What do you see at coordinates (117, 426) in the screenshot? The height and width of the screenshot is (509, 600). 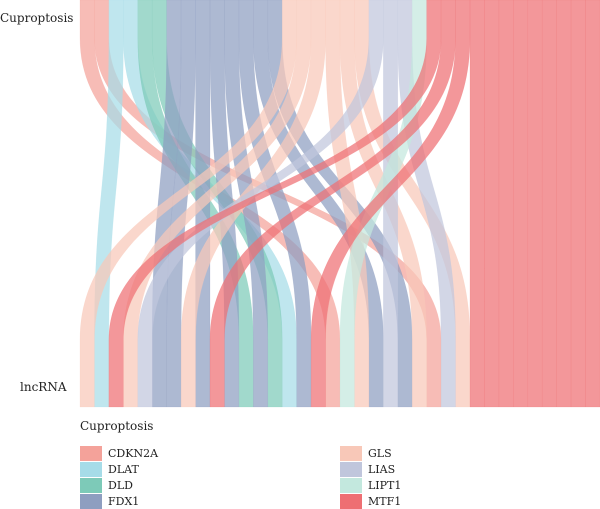 I see `legend-title: Cuproptosis` at bounding box center [117, 426].